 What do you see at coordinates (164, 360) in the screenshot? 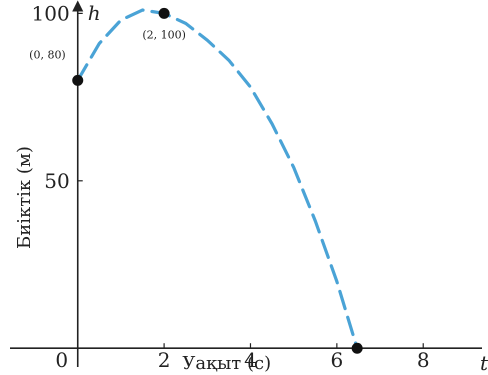
I see `x-tick-label: 2` at bounding box center [164, 360].